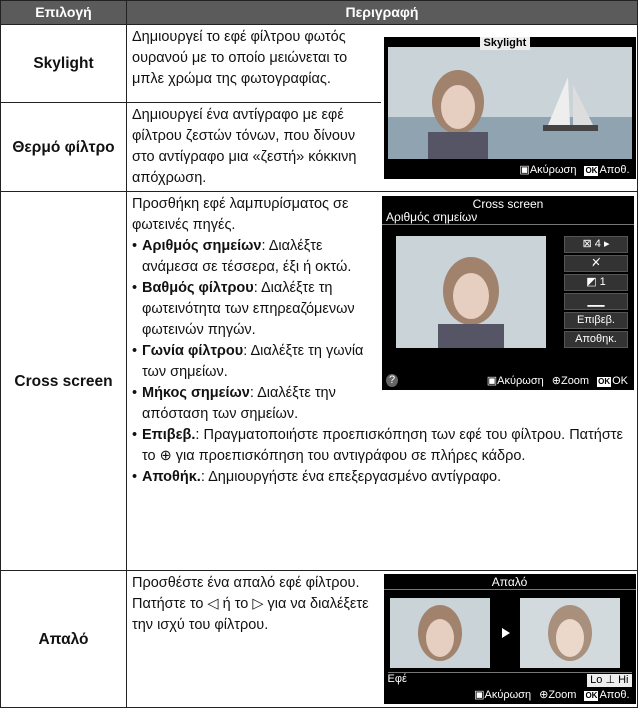  Describe the element at coordinates (63, 147) in the screenshot. I see `option: Θερμό φίλτρο` at that location.